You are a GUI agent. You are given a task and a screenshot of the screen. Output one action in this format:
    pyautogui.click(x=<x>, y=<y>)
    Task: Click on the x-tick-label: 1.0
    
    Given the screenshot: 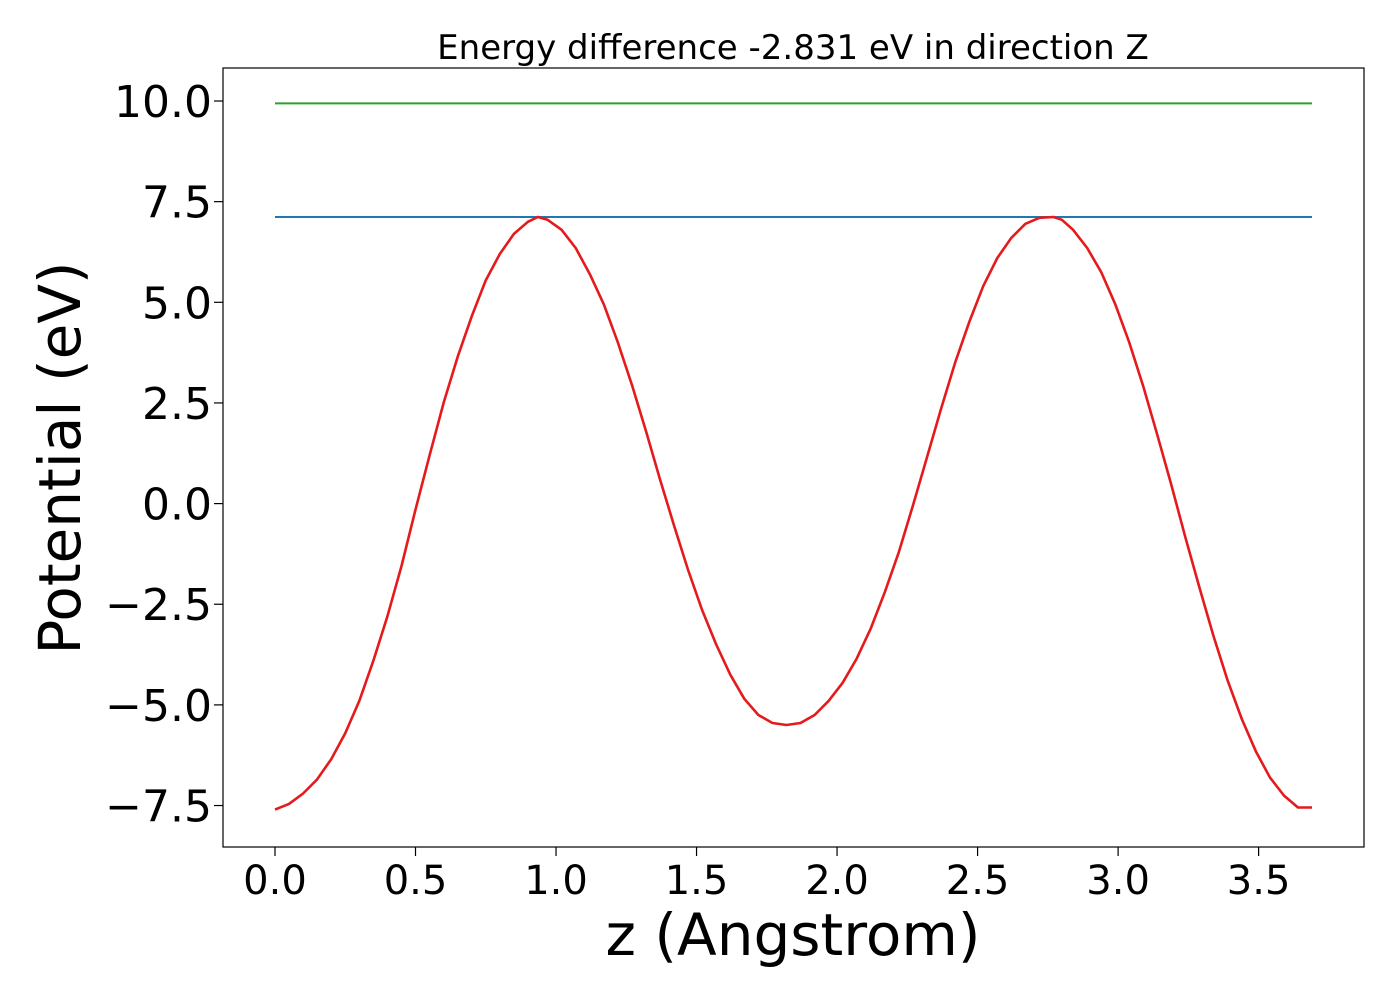 What is the action you would take?
    pyautogui.click(x=556, y=881)
    